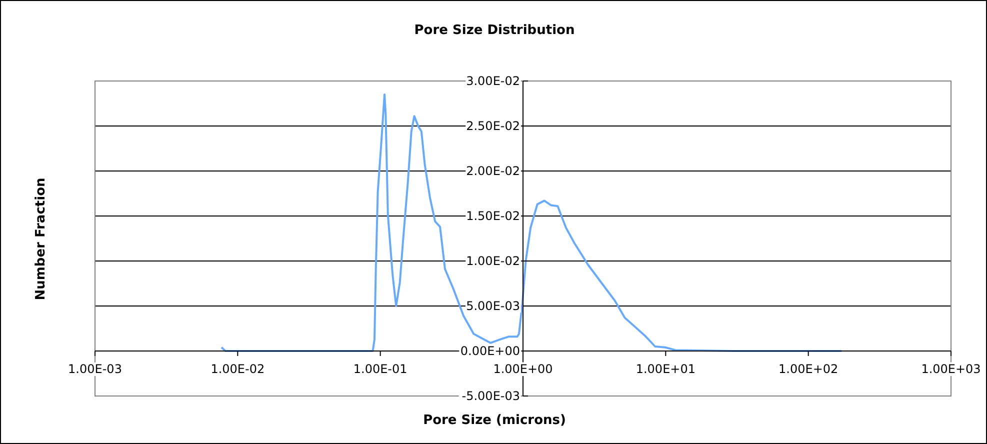 The width and height of the screenshot is (987, 444). What do you see at coordinates (808, 369) in the screenshot?
I see `x-tick-label: 1.00E+02` at bounding box center [808, 369].